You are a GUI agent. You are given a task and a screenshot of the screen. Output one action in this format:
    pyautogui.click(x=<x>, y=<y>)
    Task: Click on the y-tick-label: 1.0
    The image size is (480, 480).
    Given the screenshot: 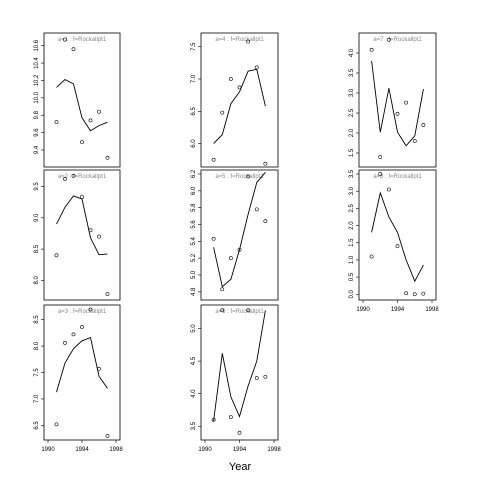 What is the action you would take?
    pyautogui.click(x=352, y=259)
    